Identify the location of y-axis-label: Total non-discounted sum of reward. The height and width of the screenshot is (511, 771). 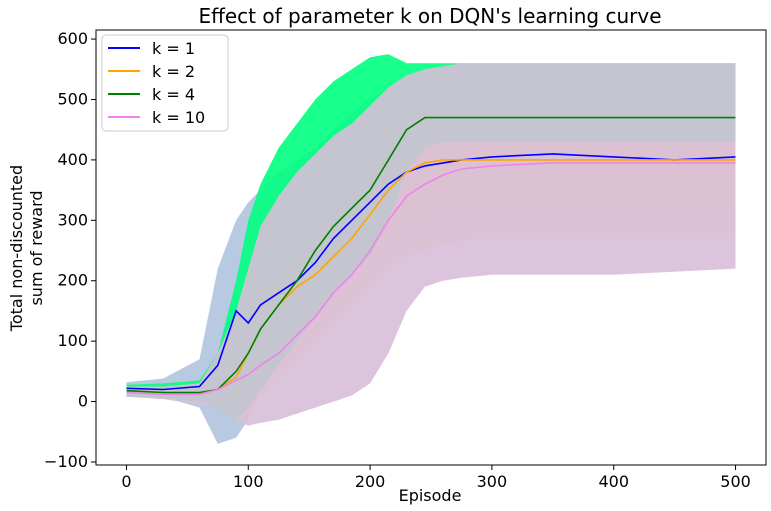
(26, 248).